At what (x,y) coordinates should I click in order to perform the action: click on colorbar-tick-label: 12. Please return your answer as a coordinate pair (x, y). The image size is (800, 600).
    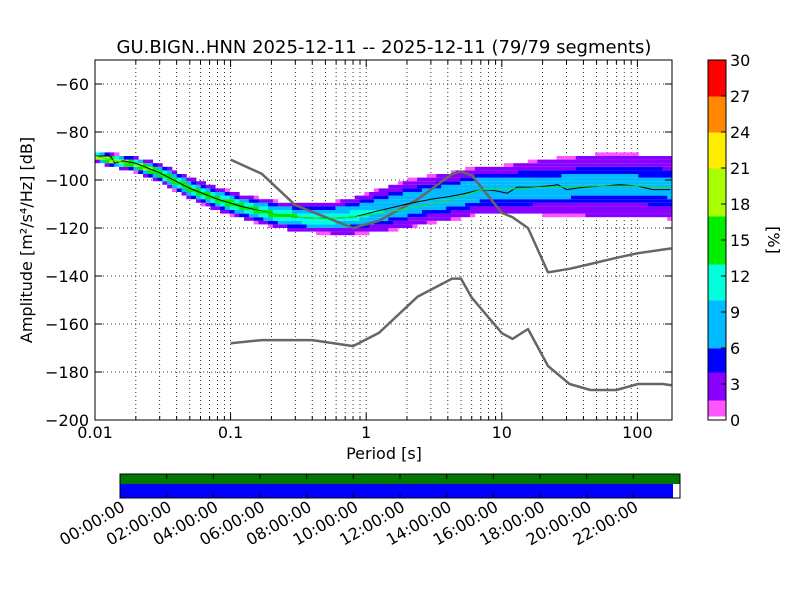
    Looking at the image, I should click on (740, 276).